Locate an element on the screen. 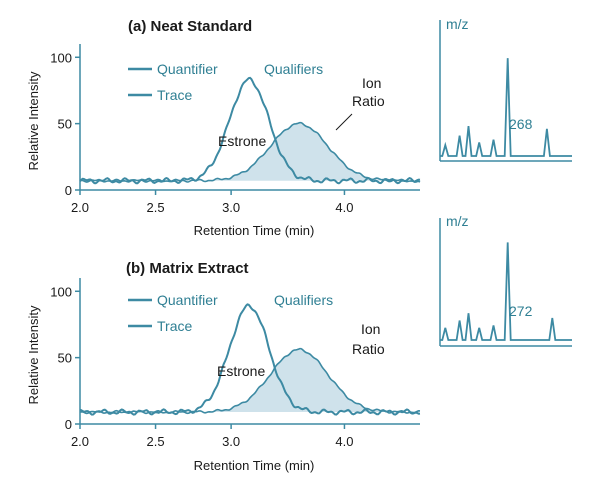 Image resolution: width=592 pixels, height=489 pixels. ion-ratio-label-a: Ion Ratio is located at coordinates (368, 92).